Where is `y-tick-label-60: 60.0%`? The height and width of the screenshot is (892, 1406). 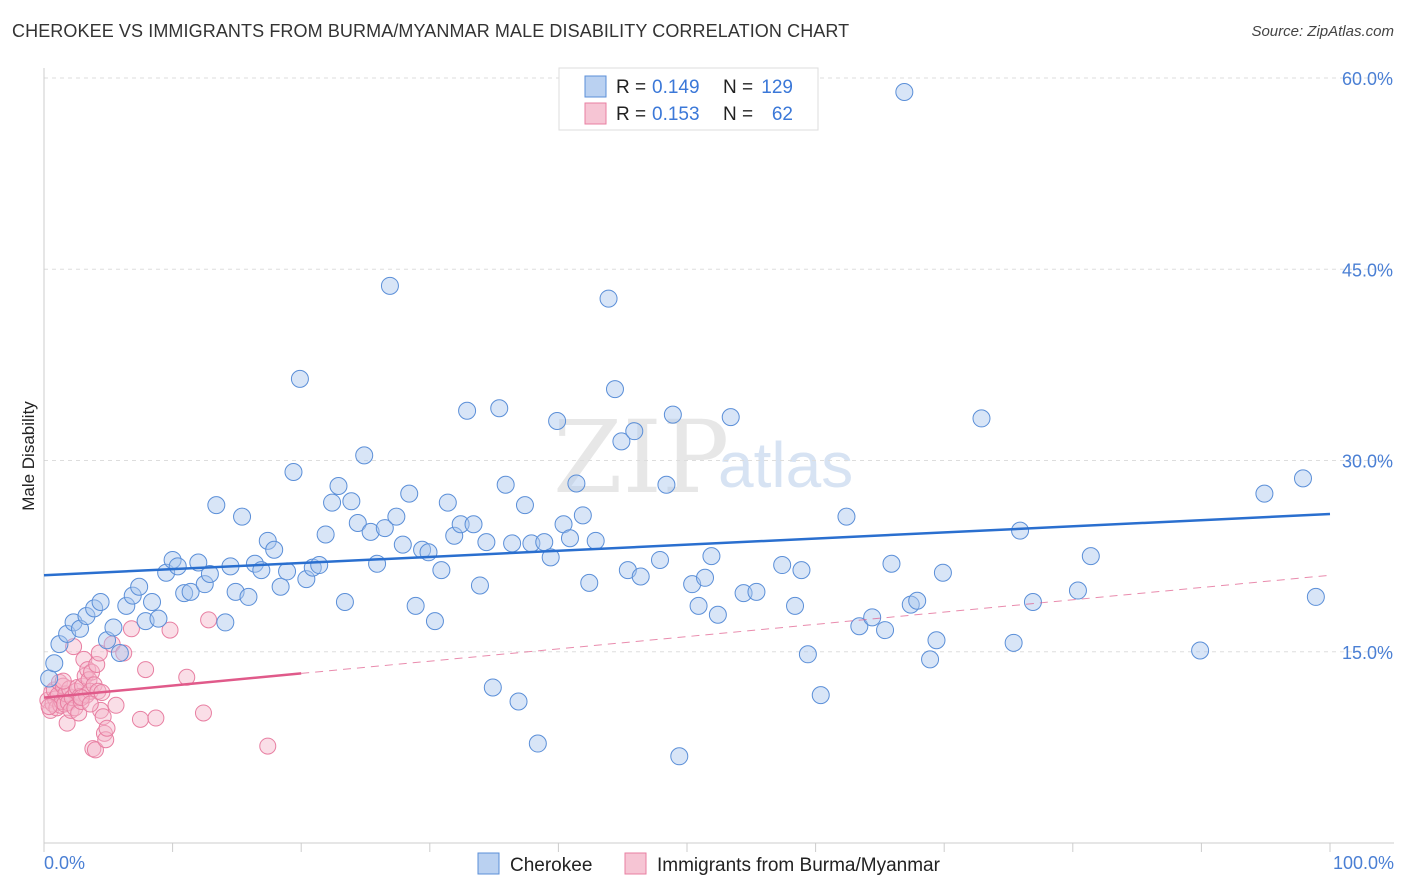
y-tick-label-60: 60.0% is located at coordinates (1367, 79).